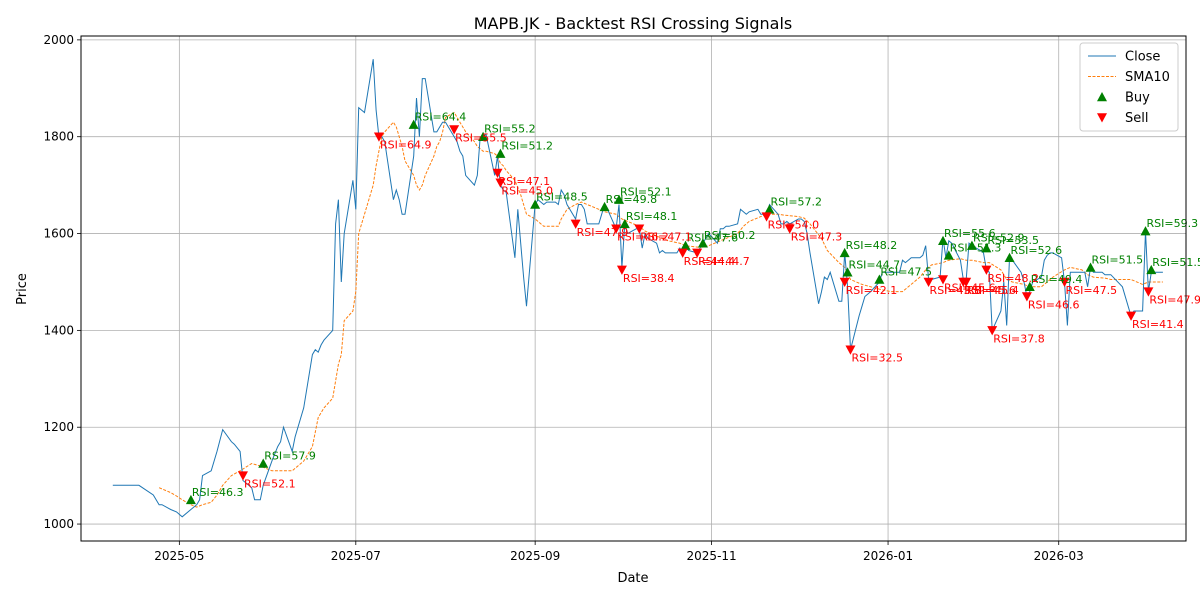 The width and height of the screenshot is (1200, 604). I want to click on buy-label: RSI=64.4, so click(441, 117).